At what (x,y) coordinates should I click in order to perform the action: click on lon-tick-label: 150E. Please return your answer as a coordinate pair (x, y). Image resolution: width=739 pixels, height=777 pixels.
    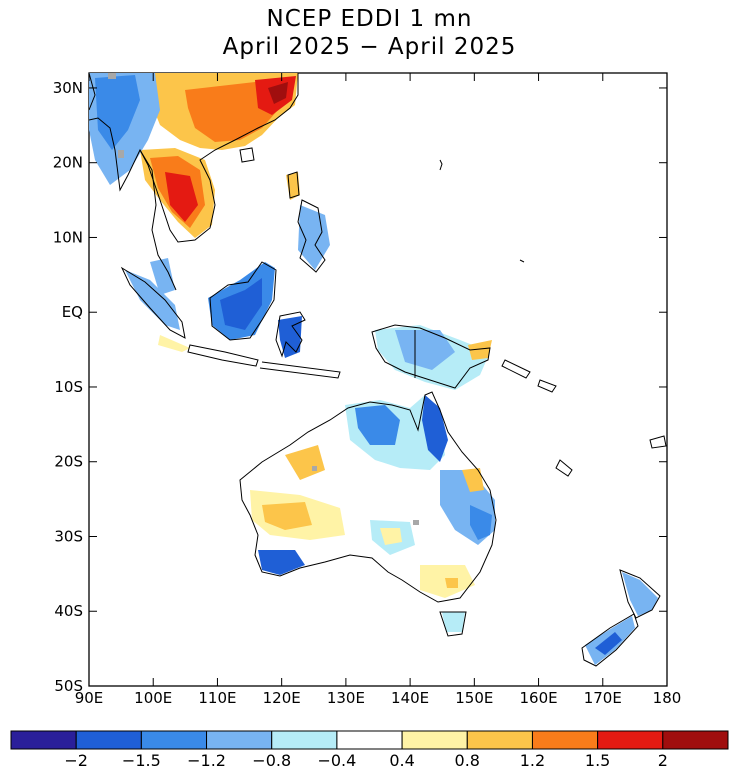
    Looking at the image, I should click on (474, 698).